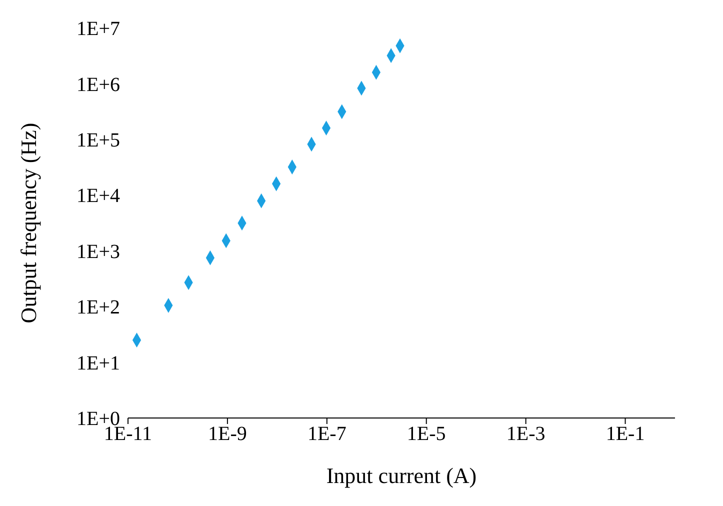  What do you see at coordinates (98, 307) in the screenshot?
I see `y-tick-label: 1E+2` at bounding box center [98, 307].